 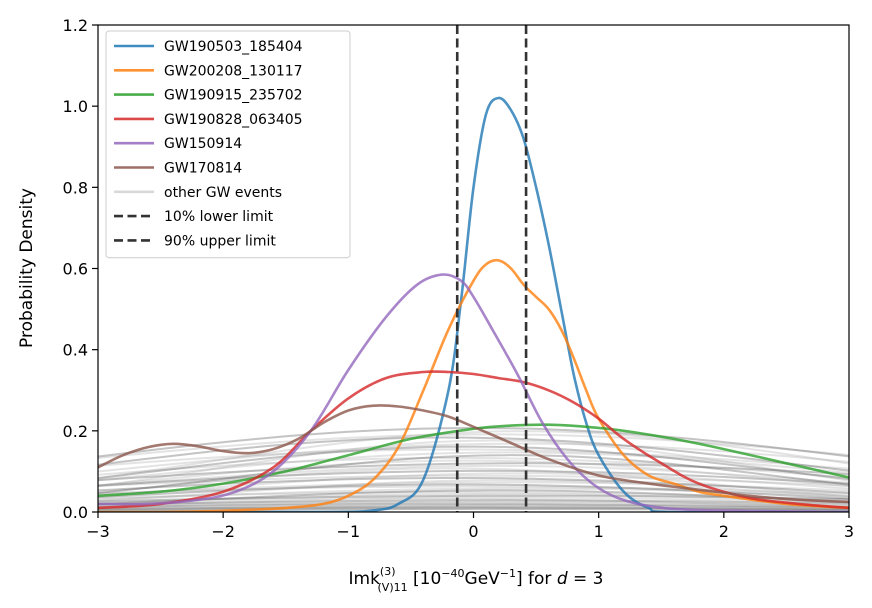 I want to click on y-tick-label: 0.6, so click(x=75, y=269).